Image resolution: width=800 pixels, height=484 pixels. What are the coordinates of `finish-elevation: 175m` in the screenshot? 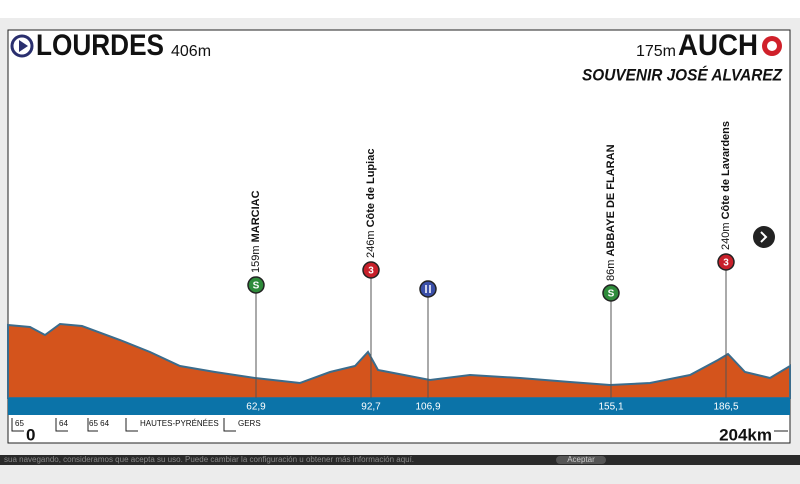 It's located at (656, 51).